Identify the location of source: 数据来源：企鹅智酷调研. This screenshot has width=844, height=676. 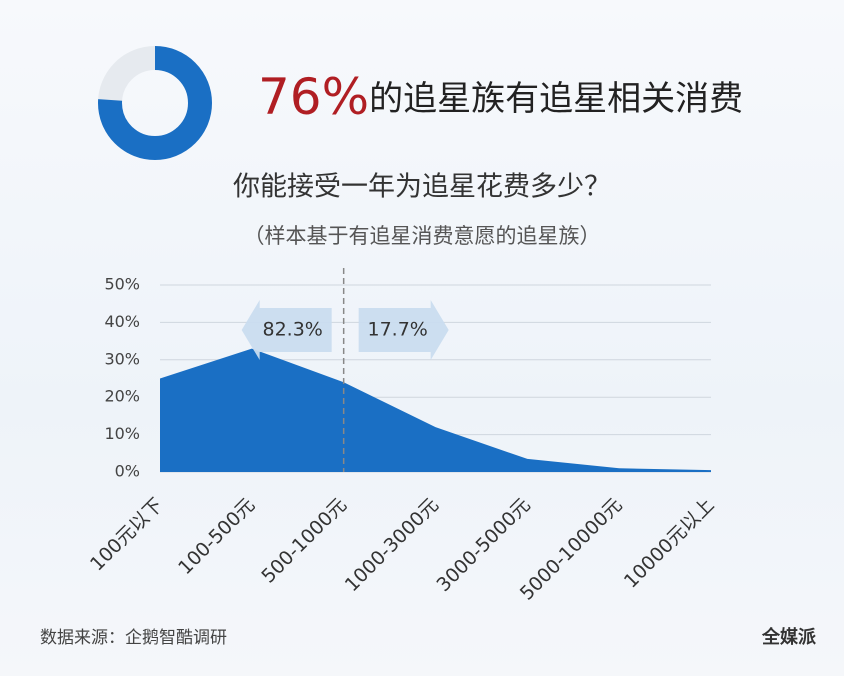
(133, 638).